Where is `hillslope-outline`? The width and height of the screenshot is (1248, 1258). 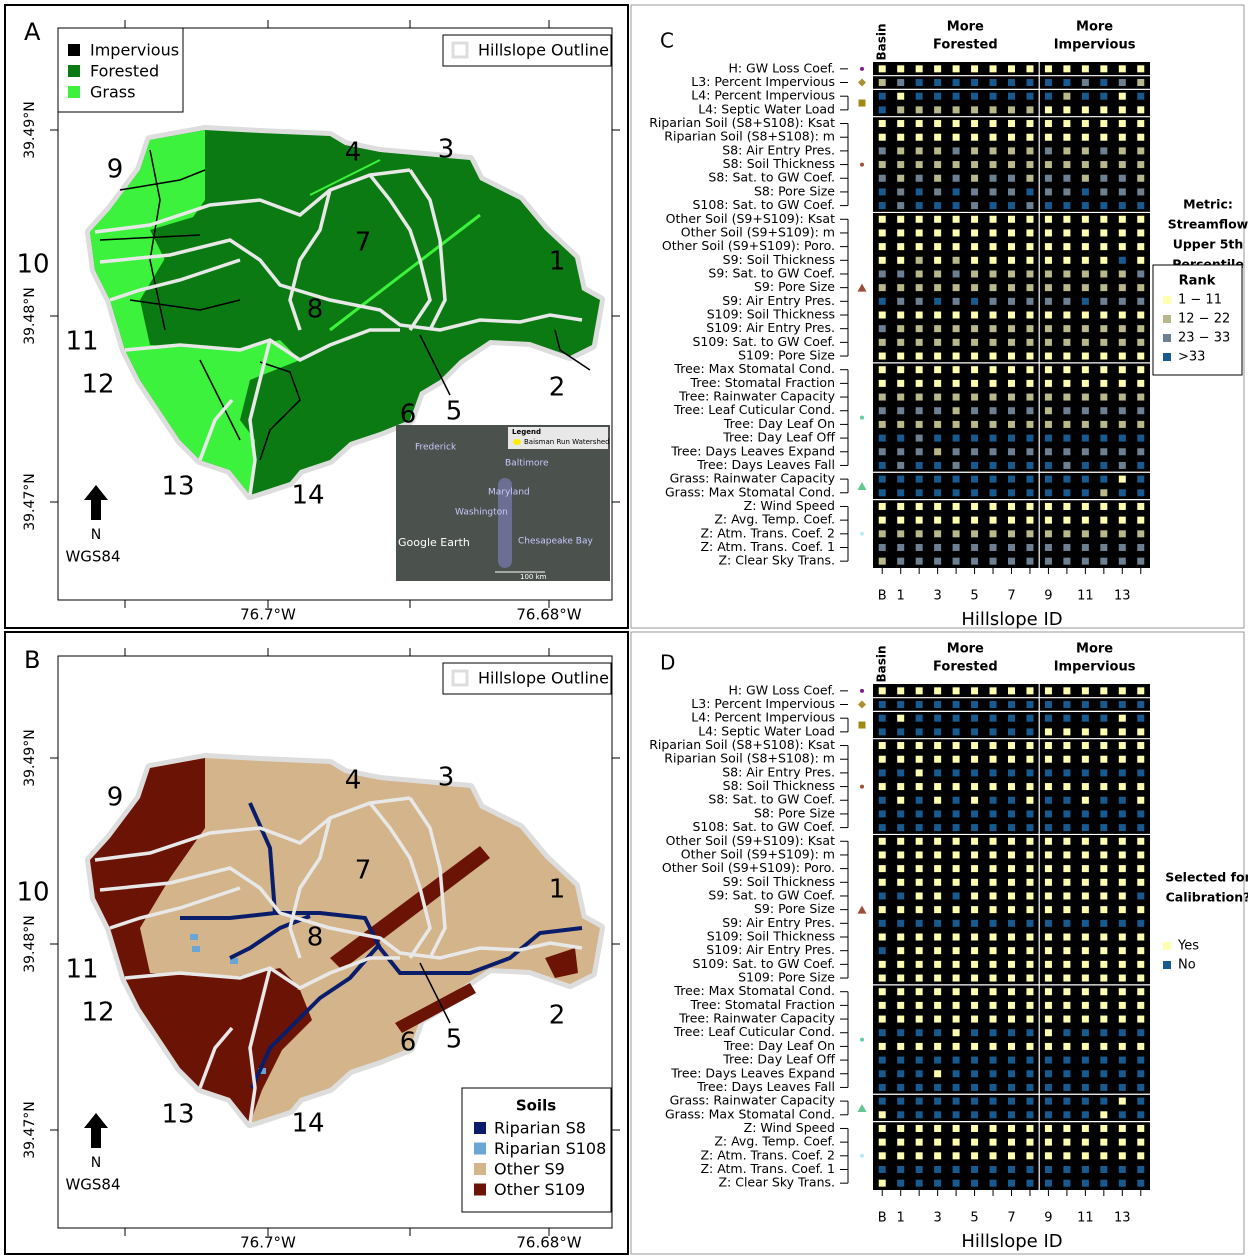
hillslope-outline is located at coordinates (216, 1057).